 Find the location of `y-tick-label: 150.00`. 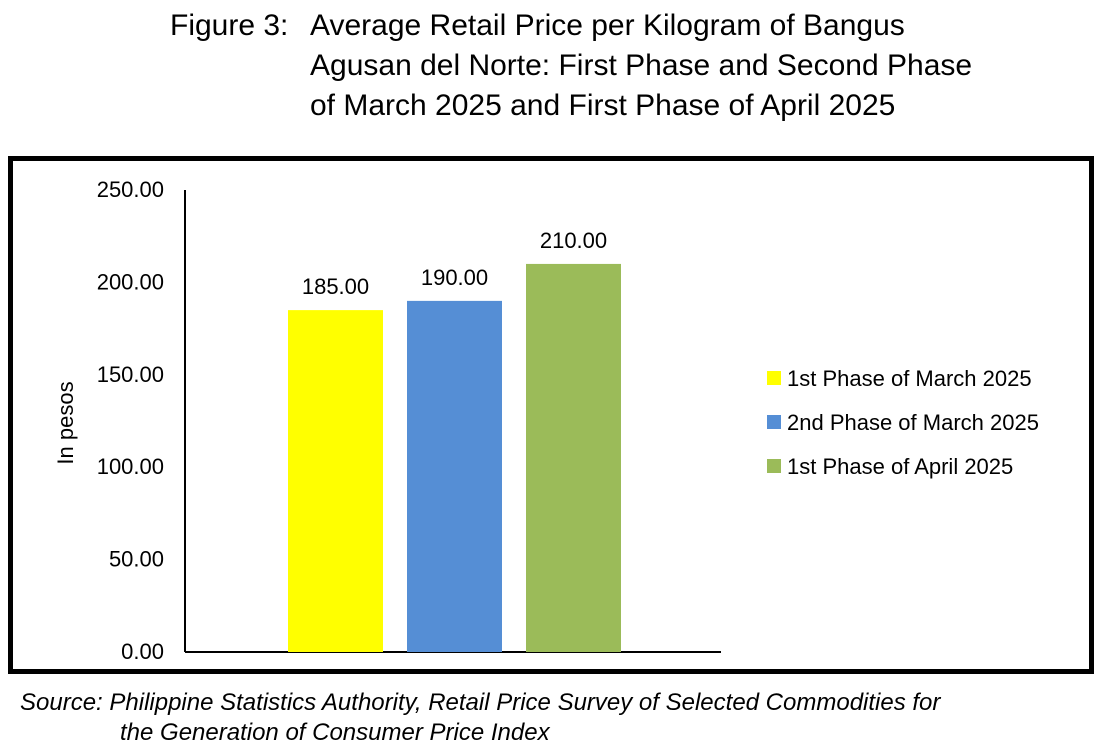

y-tick-label: 150.00 is located at coordinates (130, 374).